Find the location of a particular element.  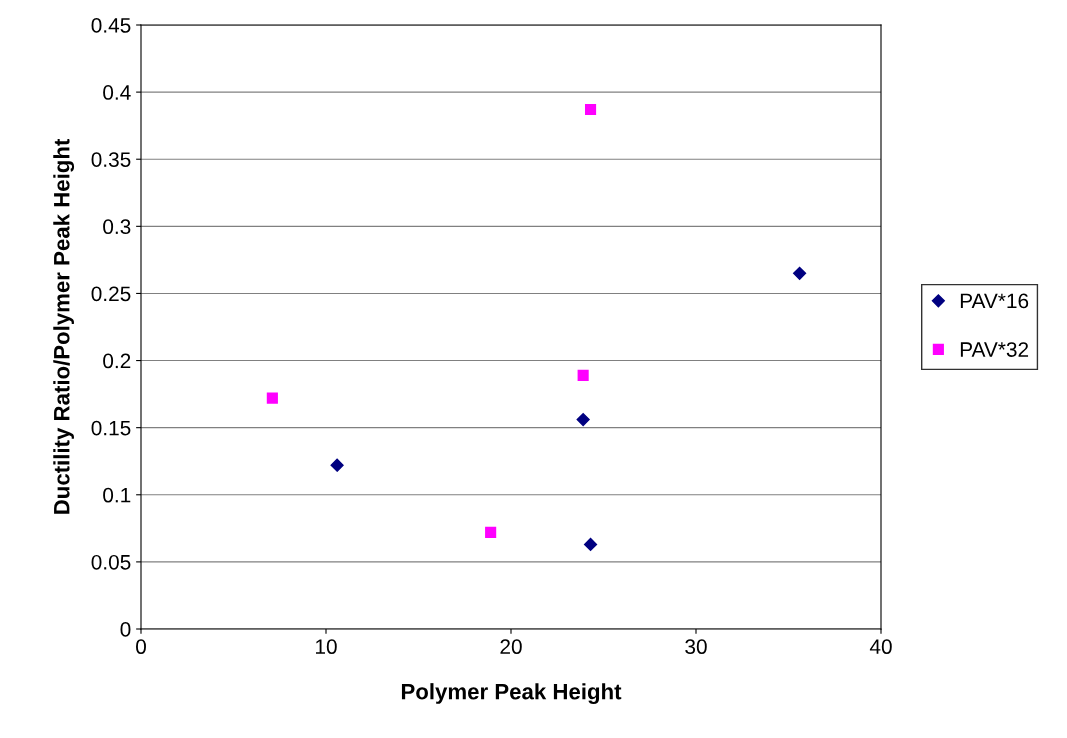

y-tick-label: 0.35 is located at coordinates (111, 159).